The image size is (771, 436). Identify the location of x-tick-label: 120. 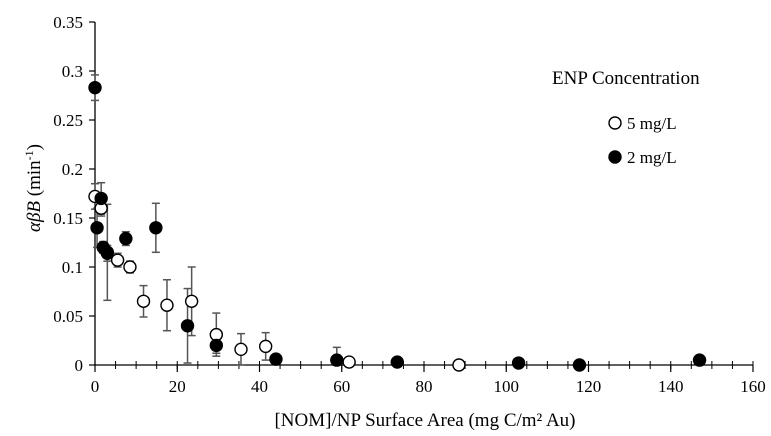
(589, 386).